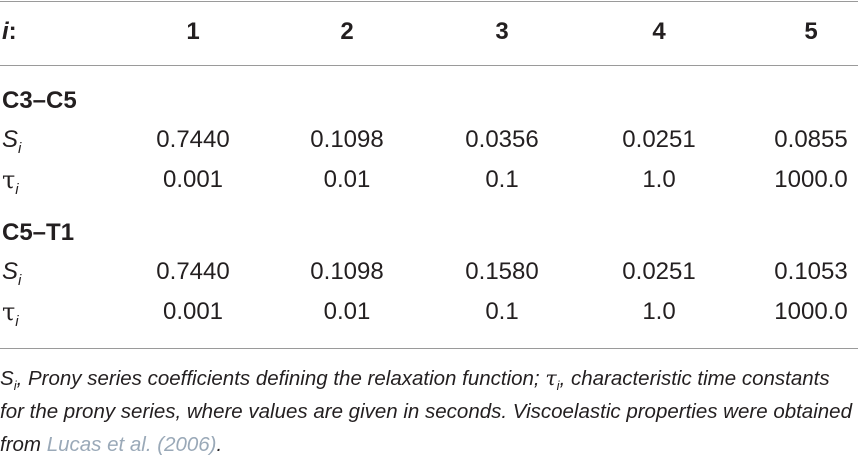  What do you see at coordinates (502, 271) in the screenshot?
I see `table-cell: 0.1580` at bounding box center [502, 271].